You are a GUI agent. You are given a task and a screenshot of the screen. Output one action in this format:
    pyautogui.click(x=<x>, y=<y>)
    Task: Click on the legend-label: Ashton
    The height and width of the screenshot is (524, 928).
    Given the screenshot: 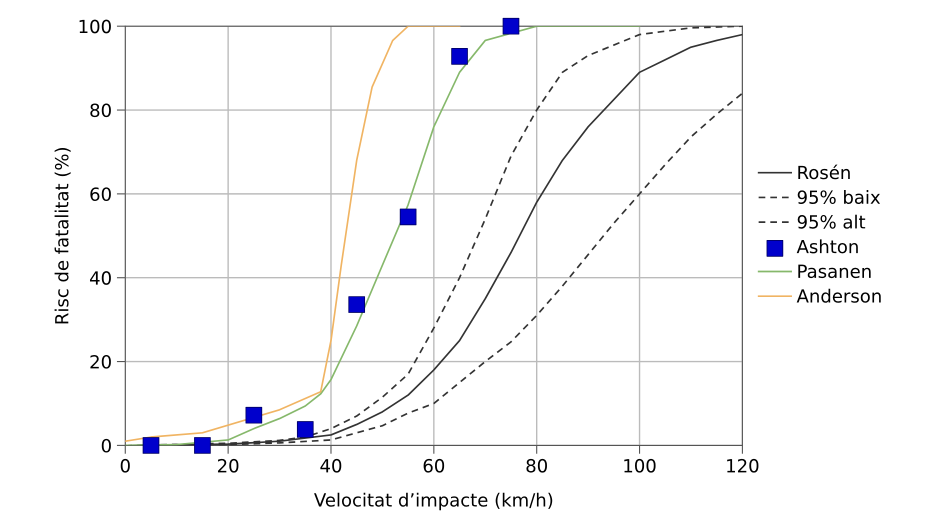 What is the action you would take?
    pyautogui.click(x=827, y=246)
    